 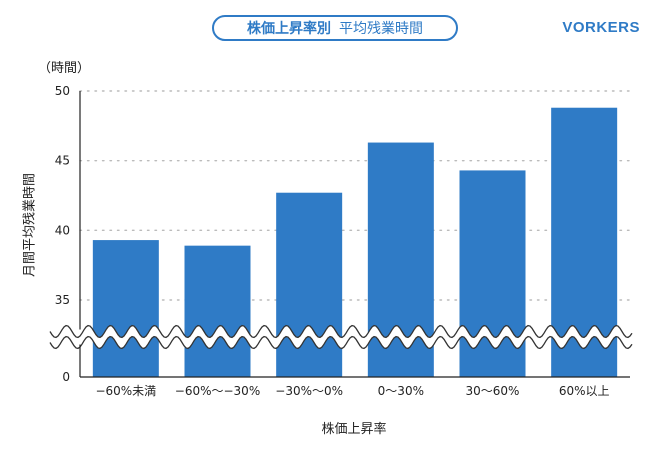 I want to click on chart-title-sub: 平均残業時間, so click(x=381, y=29).